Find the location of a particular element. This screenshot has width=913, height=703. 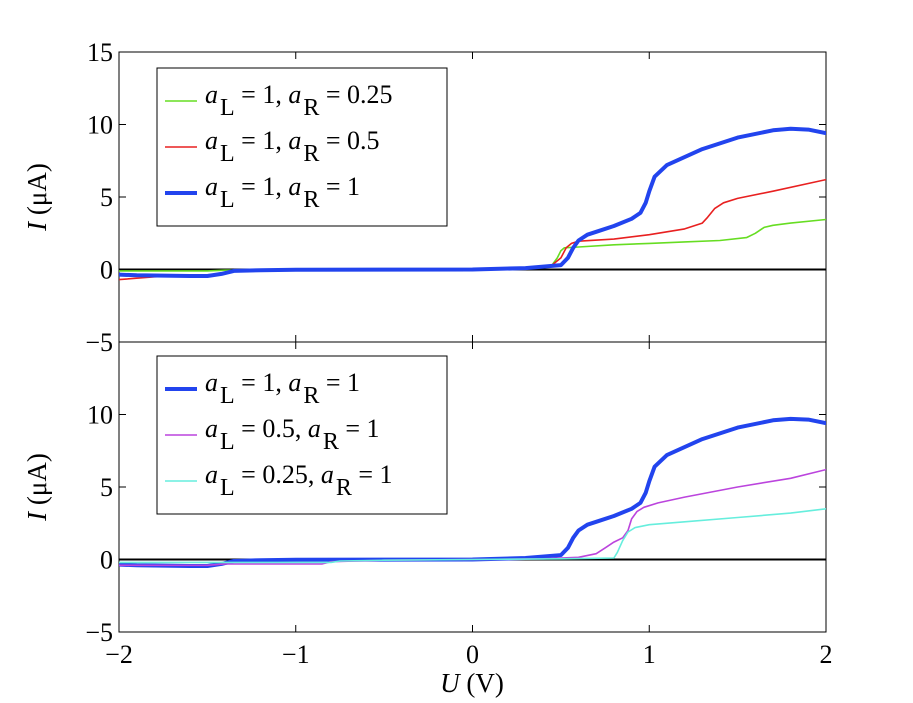

shared-x-axis: −2 −1 0 1 2 U (V) is located at coordinates (468, 669).